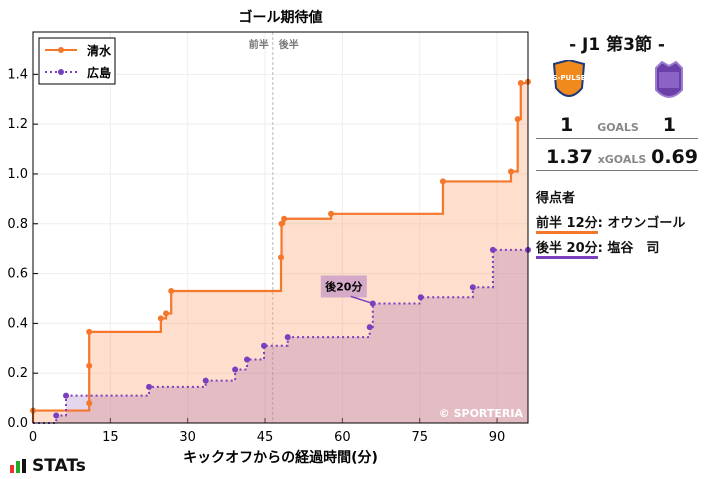  I want to click on home-xg: 1.37, so click(569, 157).